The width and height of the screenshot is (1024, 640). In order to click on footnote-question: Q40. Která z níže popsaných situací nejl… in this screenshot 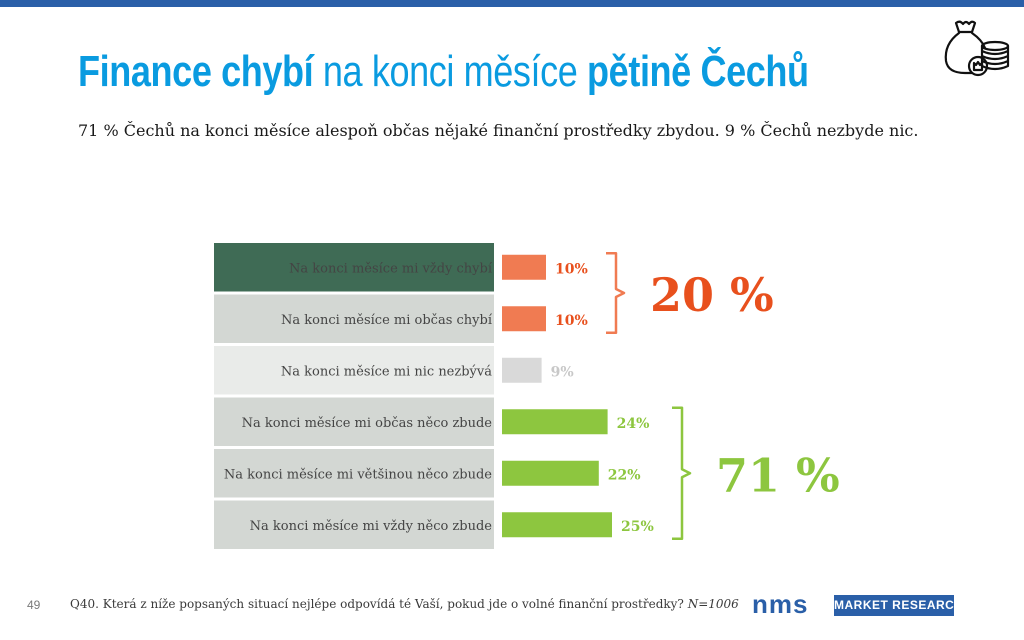, I will do `click(404, 604)`.